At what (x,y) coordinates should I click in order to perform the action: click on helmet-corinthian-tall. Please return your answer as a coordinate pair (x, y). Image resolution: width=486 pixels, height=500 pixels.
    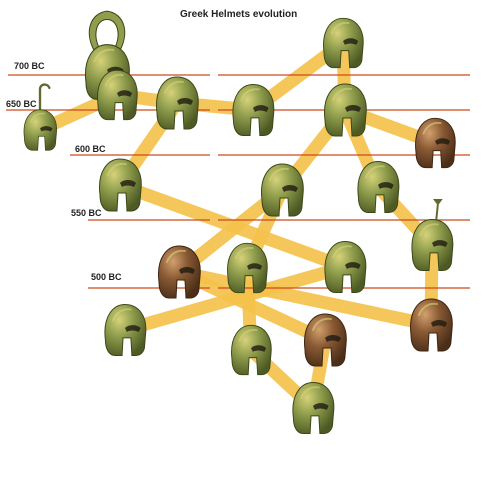
    Looking at the image, I should click on (343, 43).